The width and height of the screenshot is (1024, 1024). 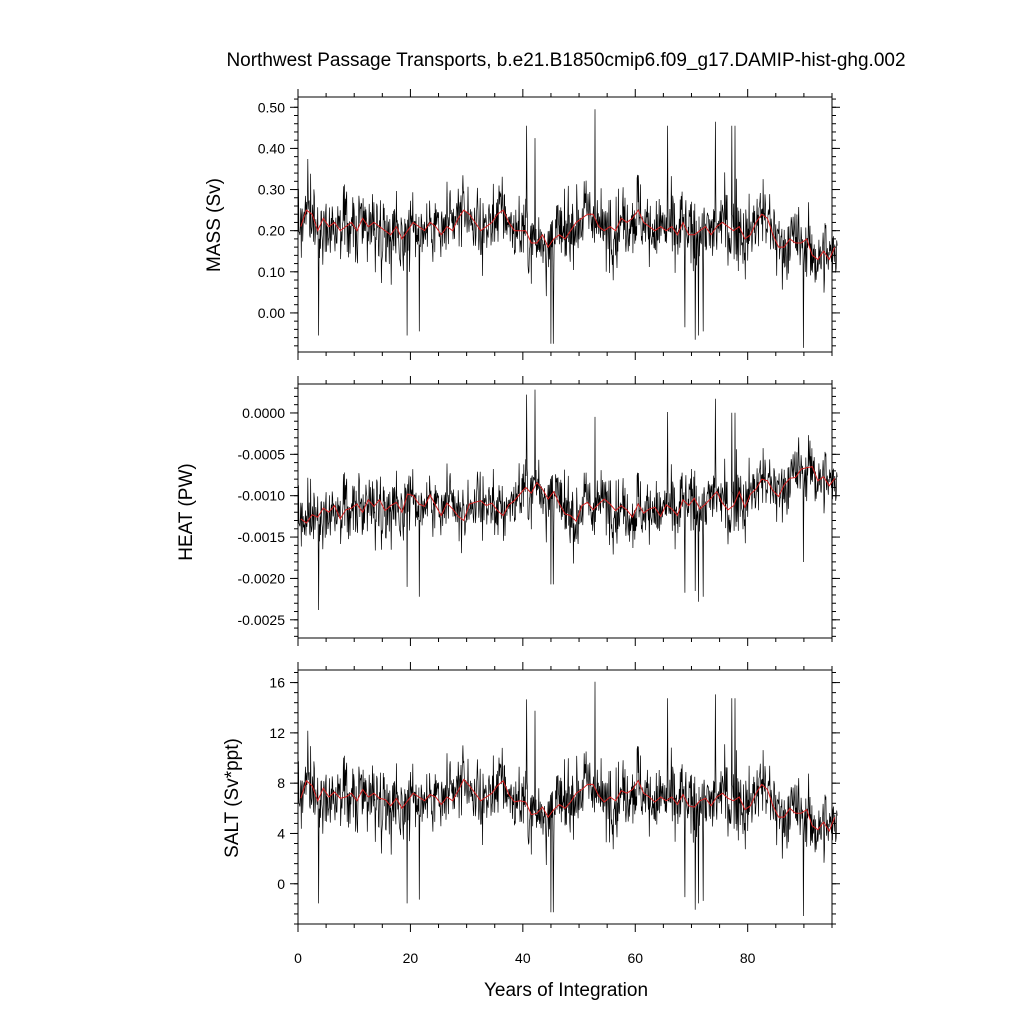 What do you see at coordinates (635, 958) in the screenshot?
I see `x-tick-label: 60` at bounding box center [635, 958].